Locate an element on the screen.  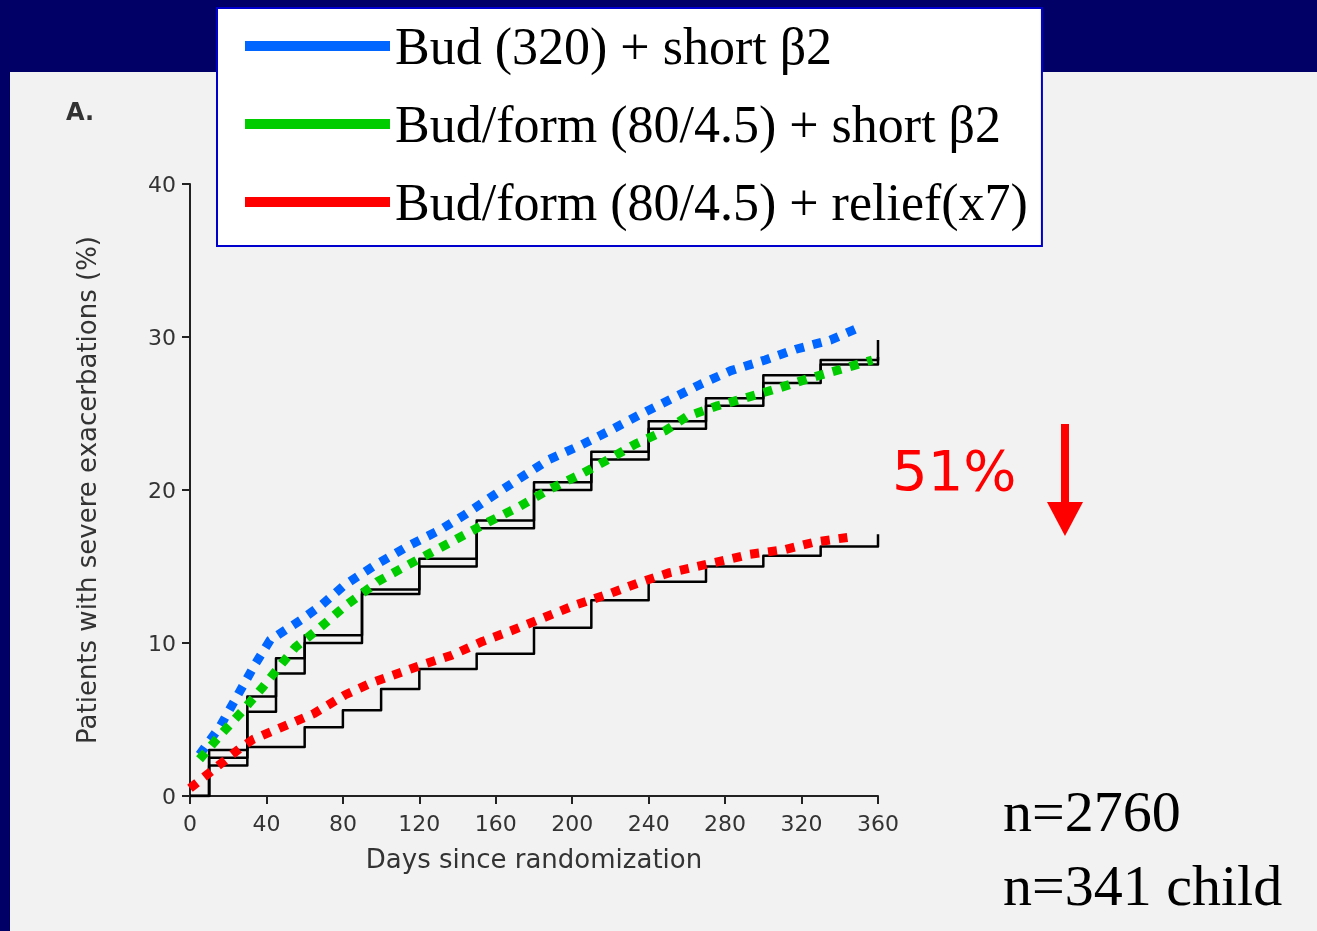
legend-label: Bud/form (80/4.5) + relief(x7) is located at coordinates (711, 202).